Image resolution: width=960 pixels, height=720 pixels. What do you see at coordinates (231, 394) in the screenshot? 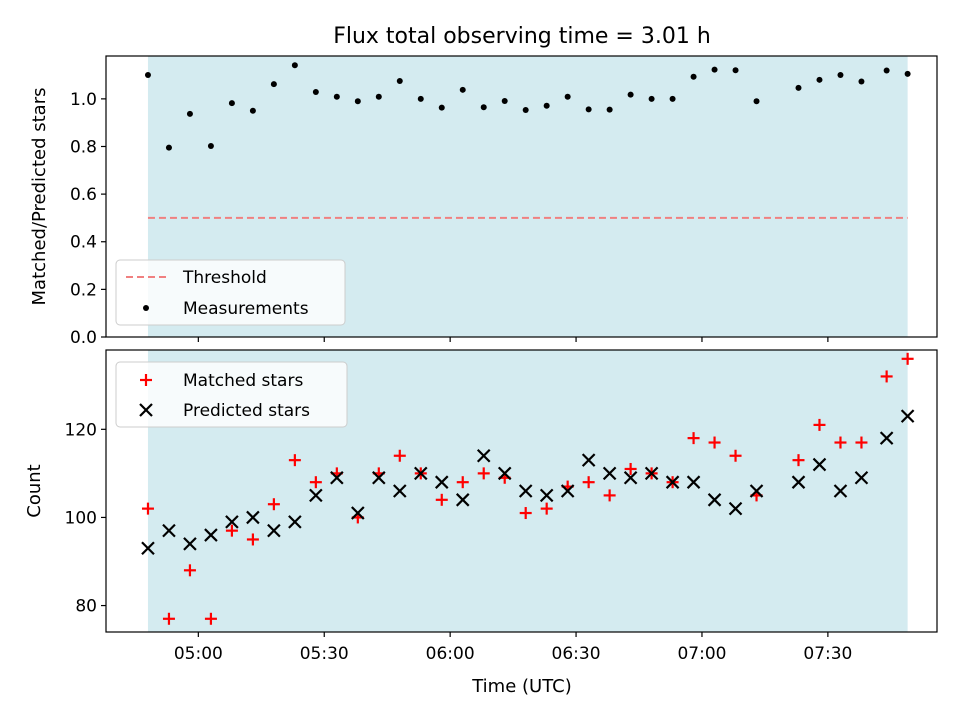
I see `bottom-legend: Matched stars Predicted stars` at bounding box center [231, 394].